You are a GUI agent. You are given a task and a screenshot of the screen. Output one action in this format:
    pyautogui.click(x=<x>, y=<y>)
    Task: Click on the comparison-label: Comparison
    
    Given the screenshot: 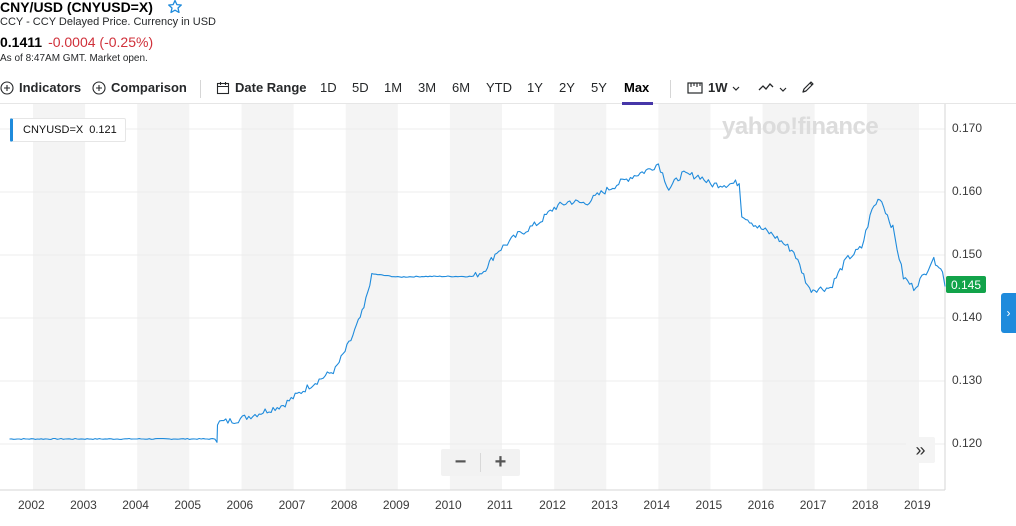 What is the action you would take?
    pyautogui.click(x=149, y=87)
    